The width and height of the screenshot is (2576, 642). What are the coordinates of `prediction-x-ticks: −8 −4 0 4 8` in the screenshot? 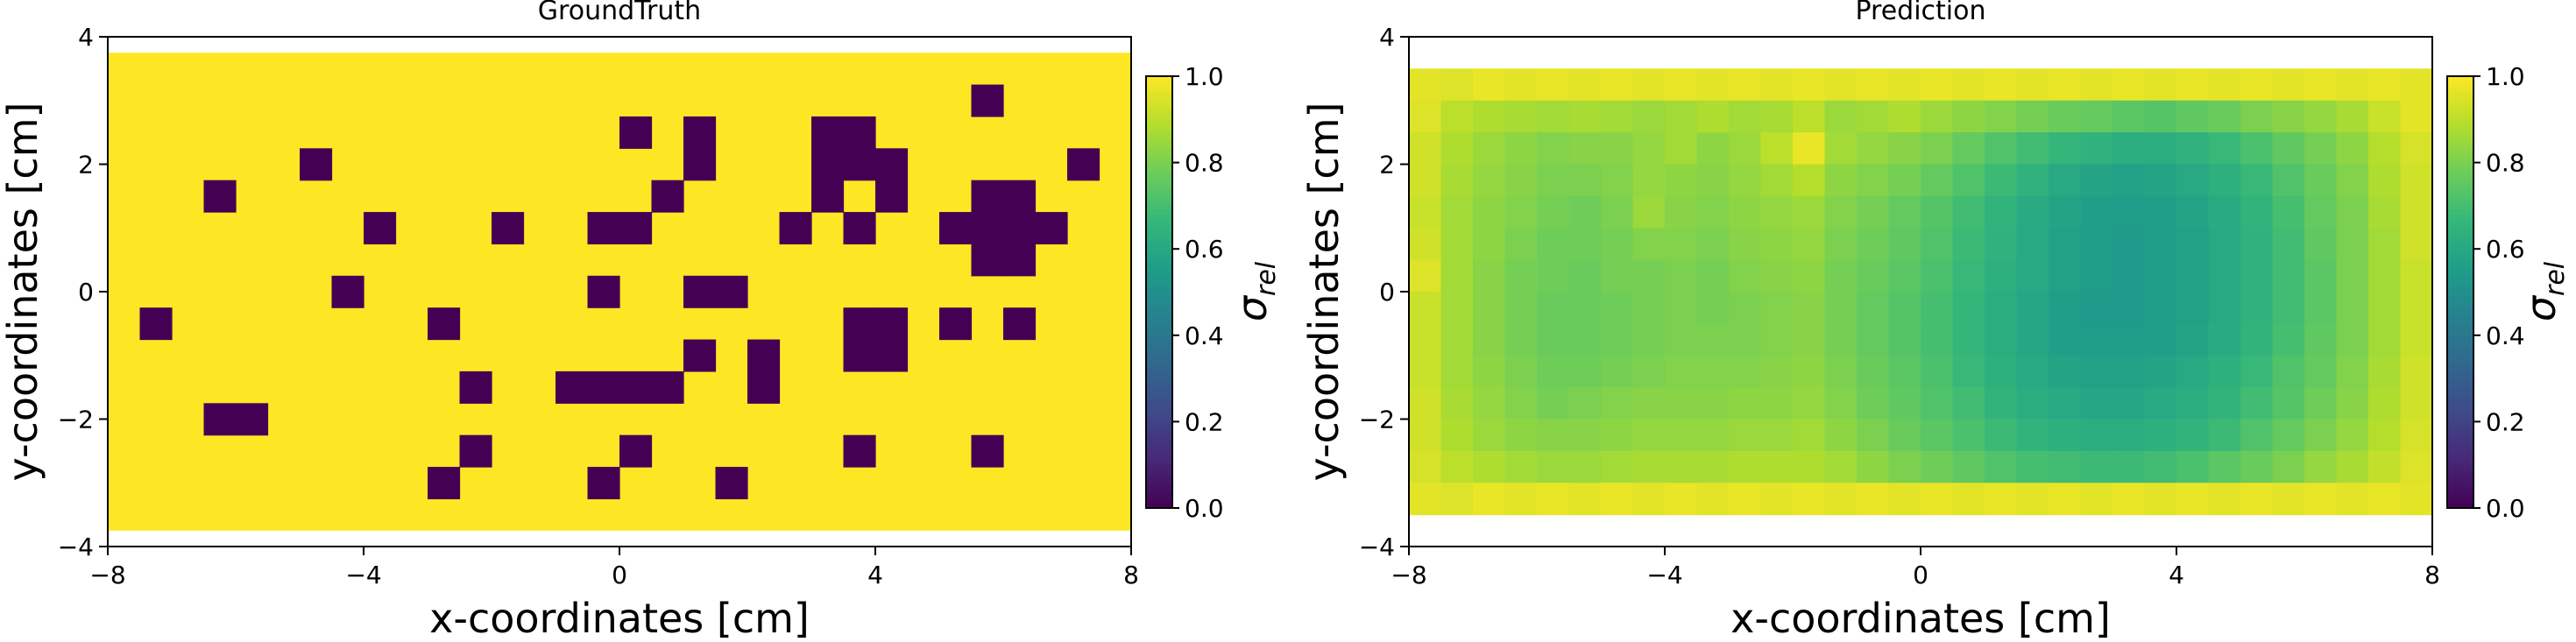 It's located at (1915, 568).